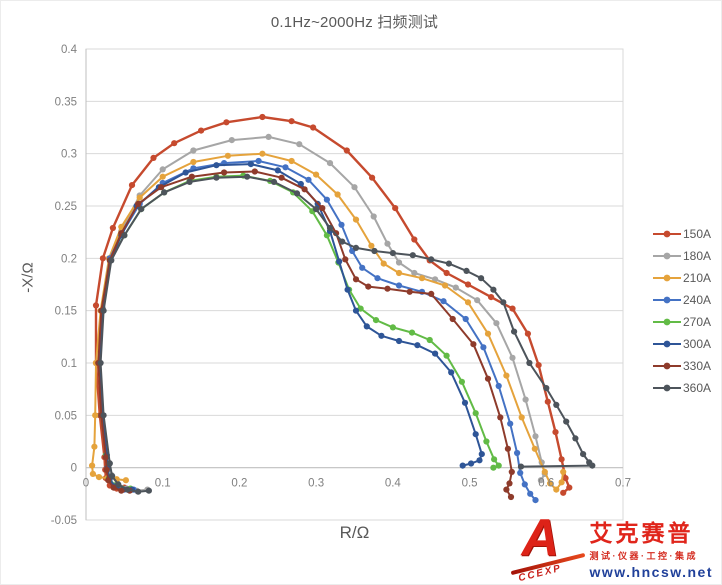  What do you see at coordinates (393, 484) in the screenshot?
I see `x-tick-label: 0.4` at bounding box center [393, 484].